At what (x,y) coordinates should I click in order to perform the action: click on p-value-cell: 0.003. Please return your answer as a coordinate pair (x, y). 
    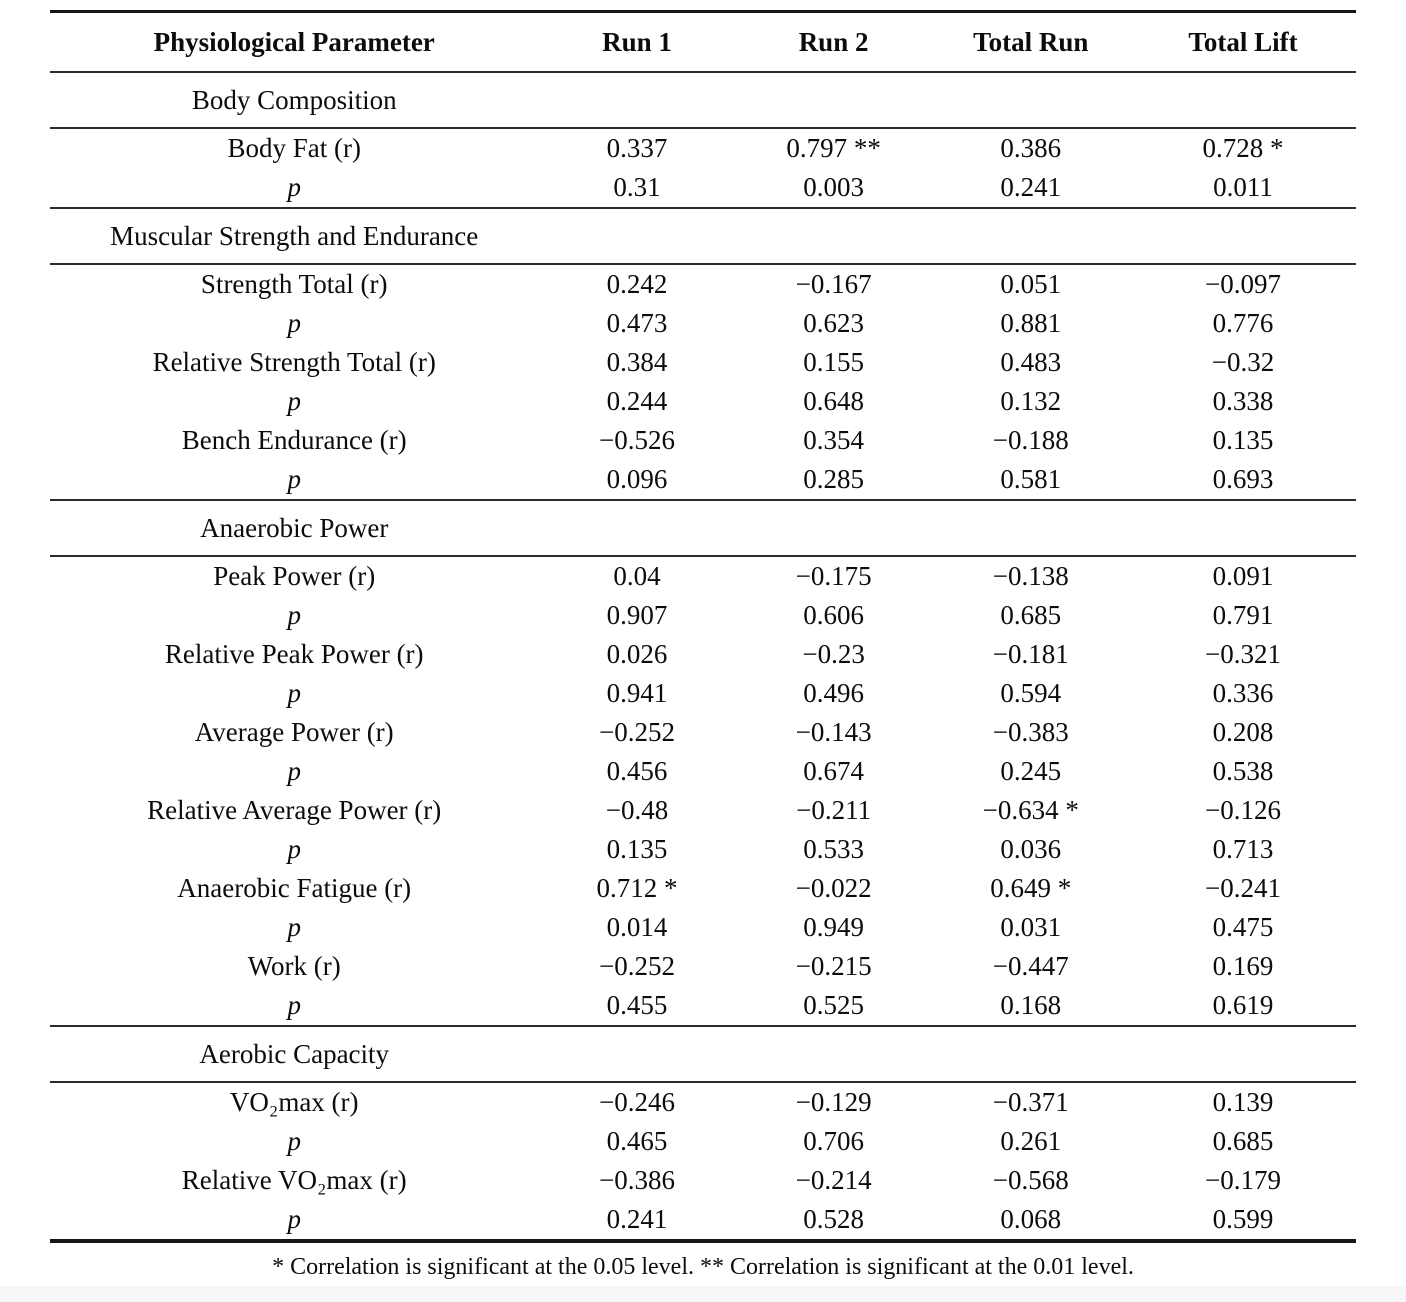
    Looking at the image, I should click on (833, 187).